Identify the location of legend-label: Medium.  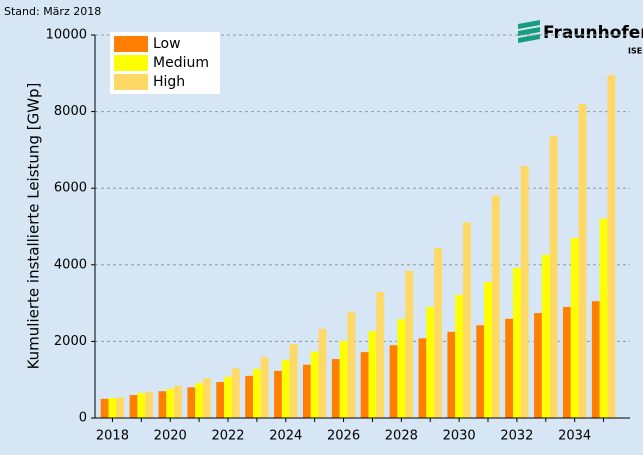
(181, 63).